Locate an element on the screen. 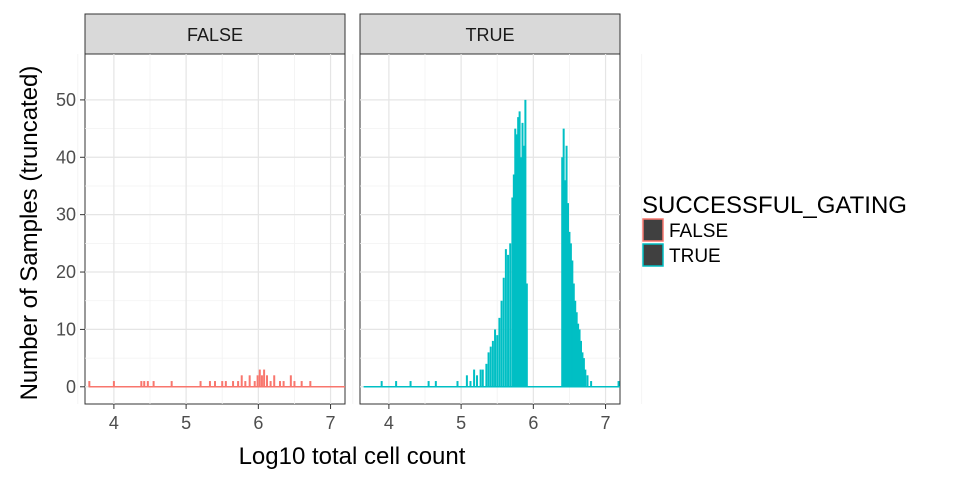 The height and width of the screenshot is (480, 960). y-tick-label: 30 is located at coordinates (66, 215).